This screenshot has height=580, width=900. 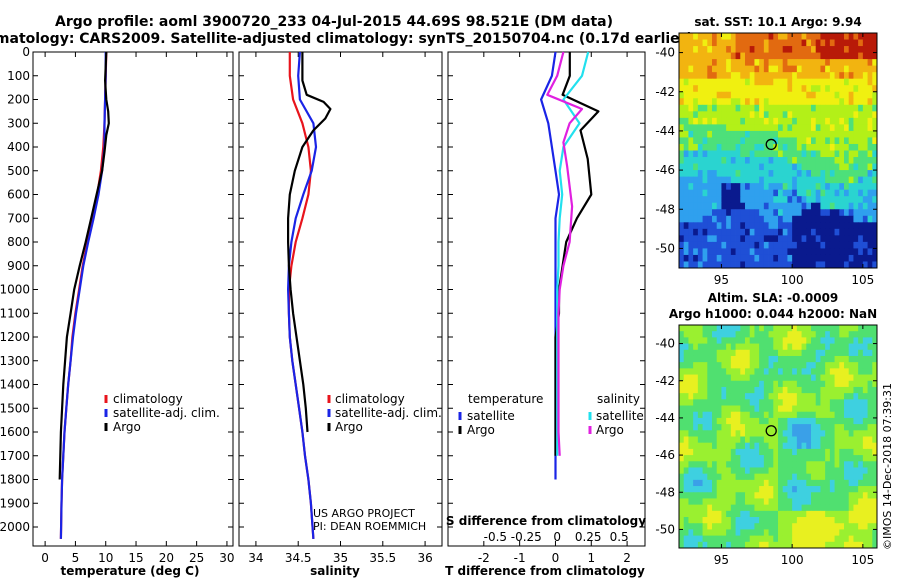 I want to click on y-tick-label: 100, so click(x=18, y=76).